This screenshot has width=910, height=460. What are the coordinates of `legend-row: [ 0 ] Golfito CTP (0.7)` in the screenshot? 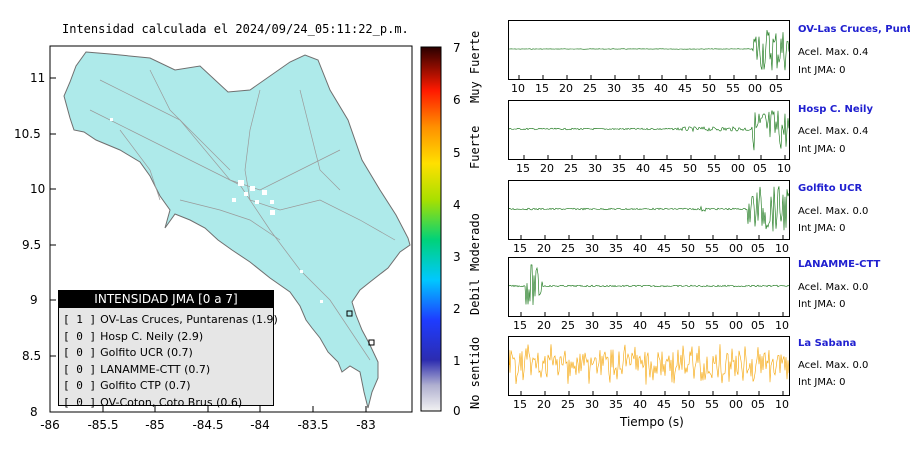 It's located at (166, 386).